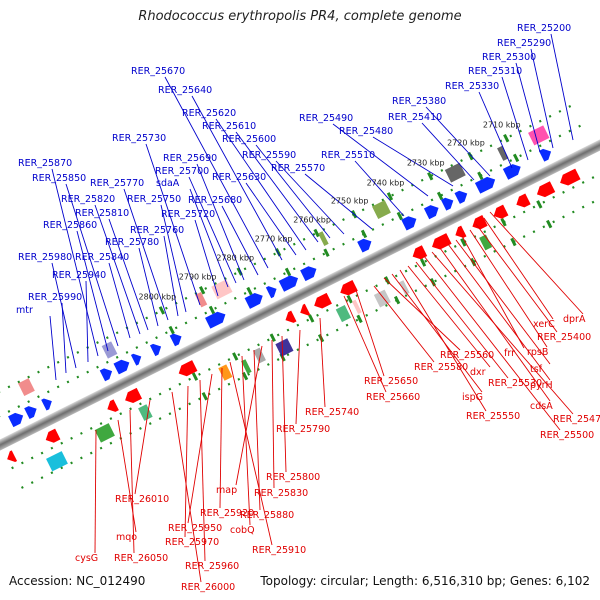 Image resolution: width=600 pixels, height=600 pixels. Describe the element at coordinates (326, 118) in the screenshot. I see `forward-gene-label: RER_25490` at that location.